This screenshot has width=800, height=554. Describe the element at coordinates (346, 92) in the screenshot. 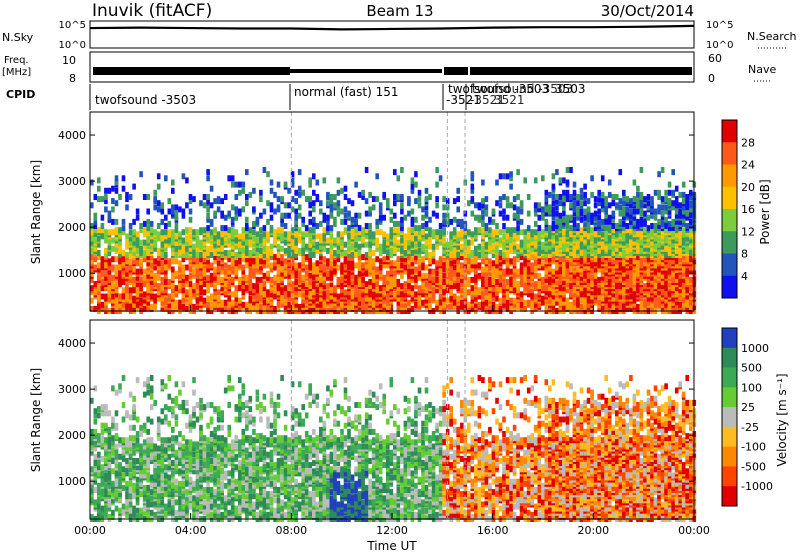

I see `cpid-segment-2: normal (fast) 151` at that location.